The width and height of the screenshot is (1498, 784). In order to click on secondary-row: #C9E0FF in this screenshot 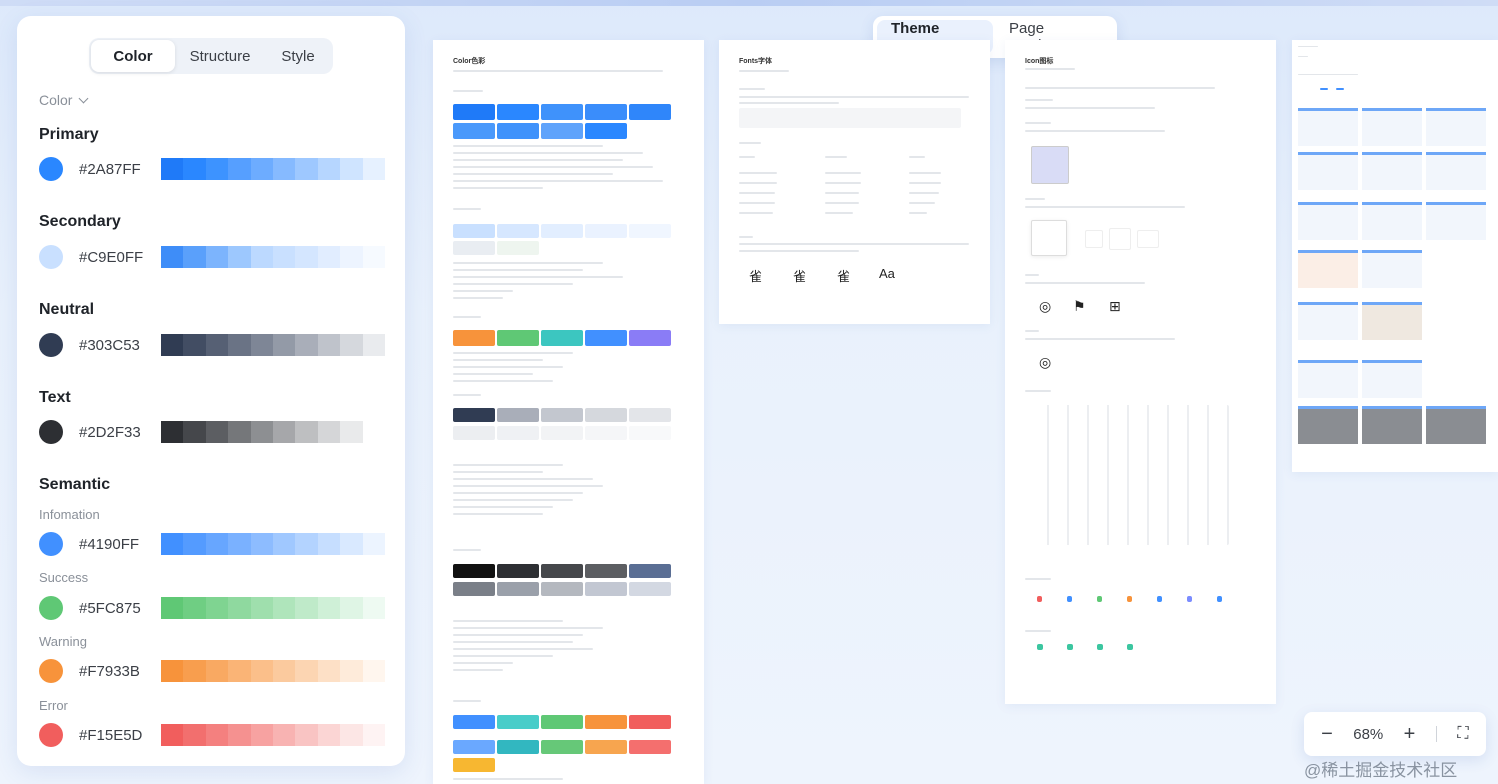, I will do `click(212, 257)`.